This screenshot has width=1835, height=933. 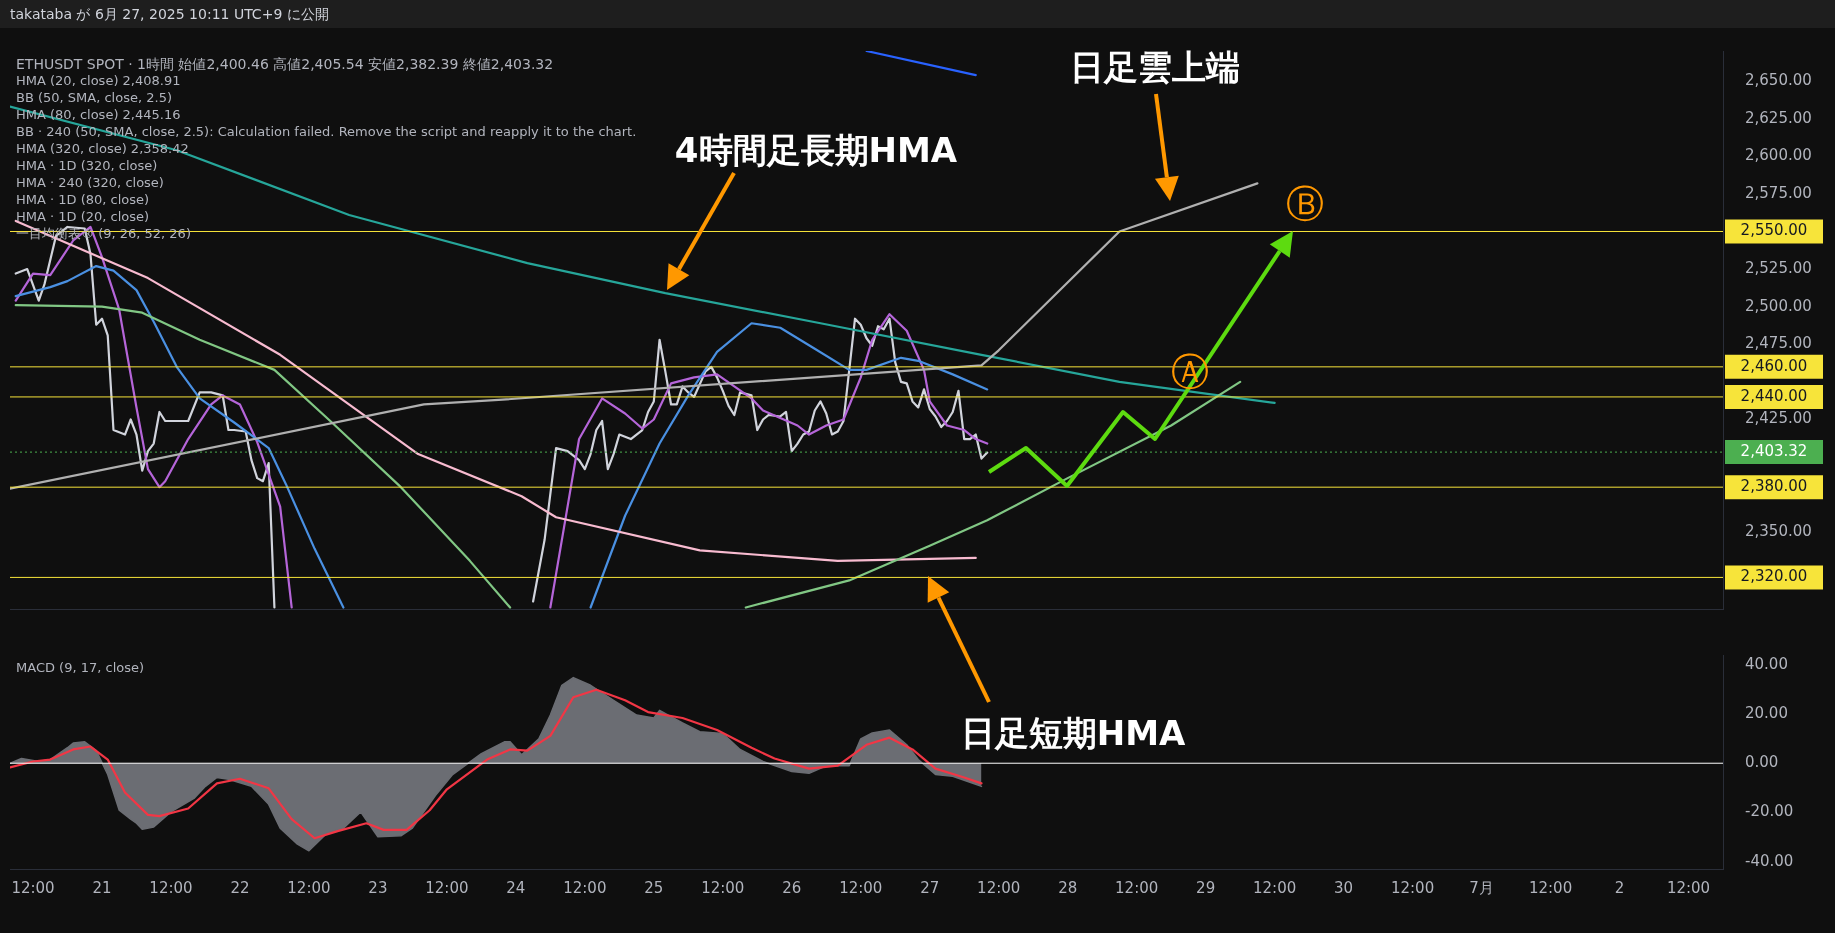 What do you see at coordinates (1068, 887) in the screenshot?
I see `x-tick-label: 28` at bounding box center [1068, 887].